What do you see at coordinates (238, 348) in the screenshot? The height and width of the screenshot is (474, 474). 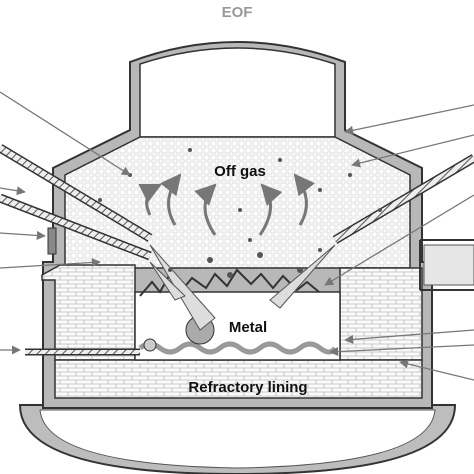 I see `slag` at bounding box center [238, 348].